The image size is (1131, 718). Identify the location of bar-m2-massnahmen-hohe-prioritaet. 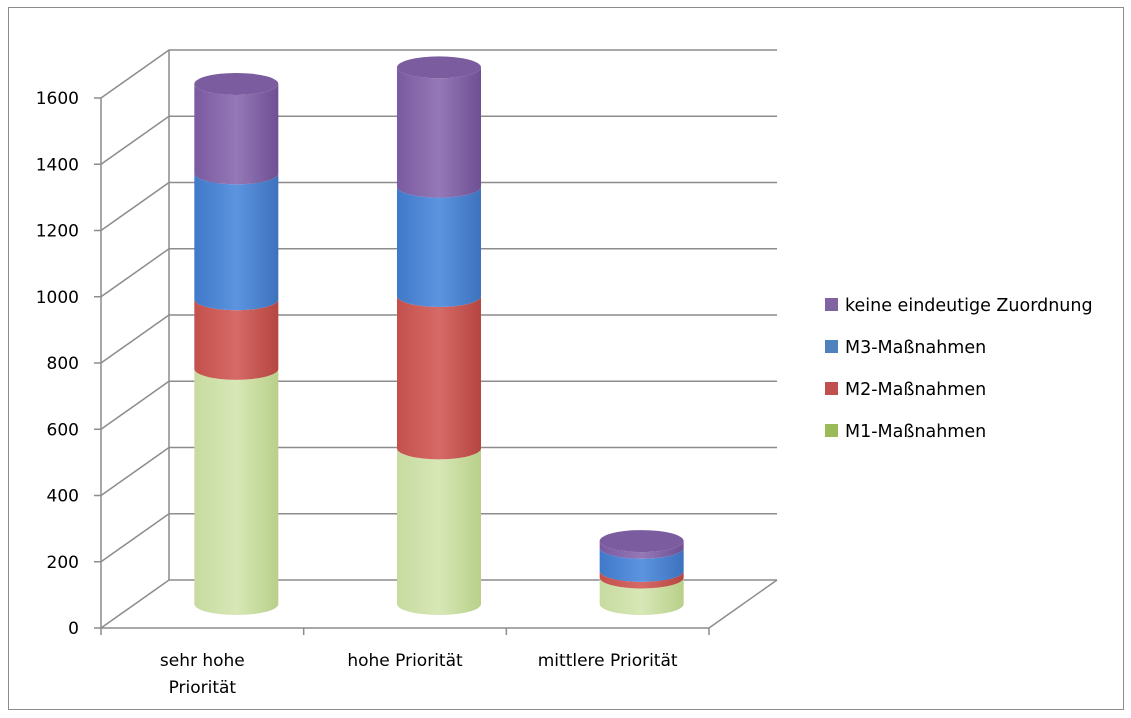
(439, 377).